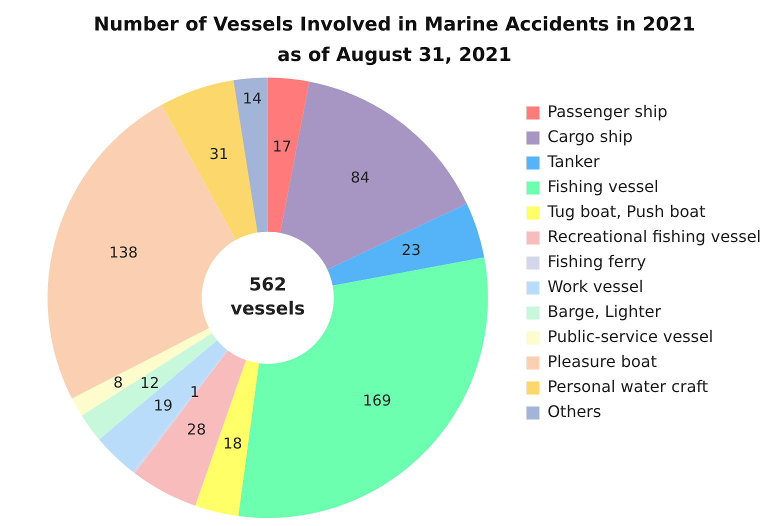  Describe the element at coordinates (607, 112) in the screenshot. I see `legend-label: Passenger ship` at that location.